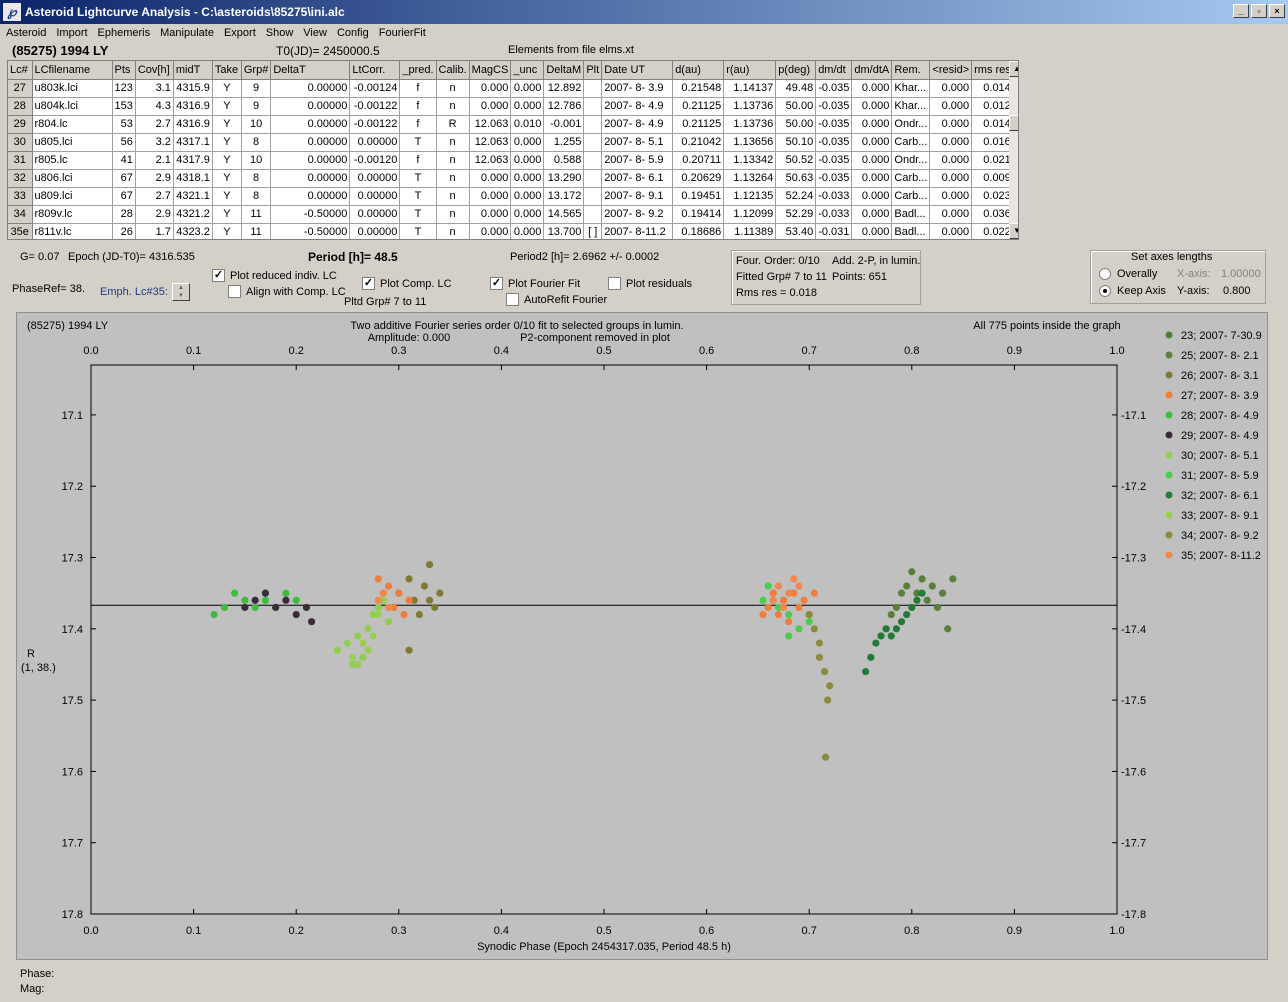  I want to click on table-cell: 4321.1, so click(193, 196).